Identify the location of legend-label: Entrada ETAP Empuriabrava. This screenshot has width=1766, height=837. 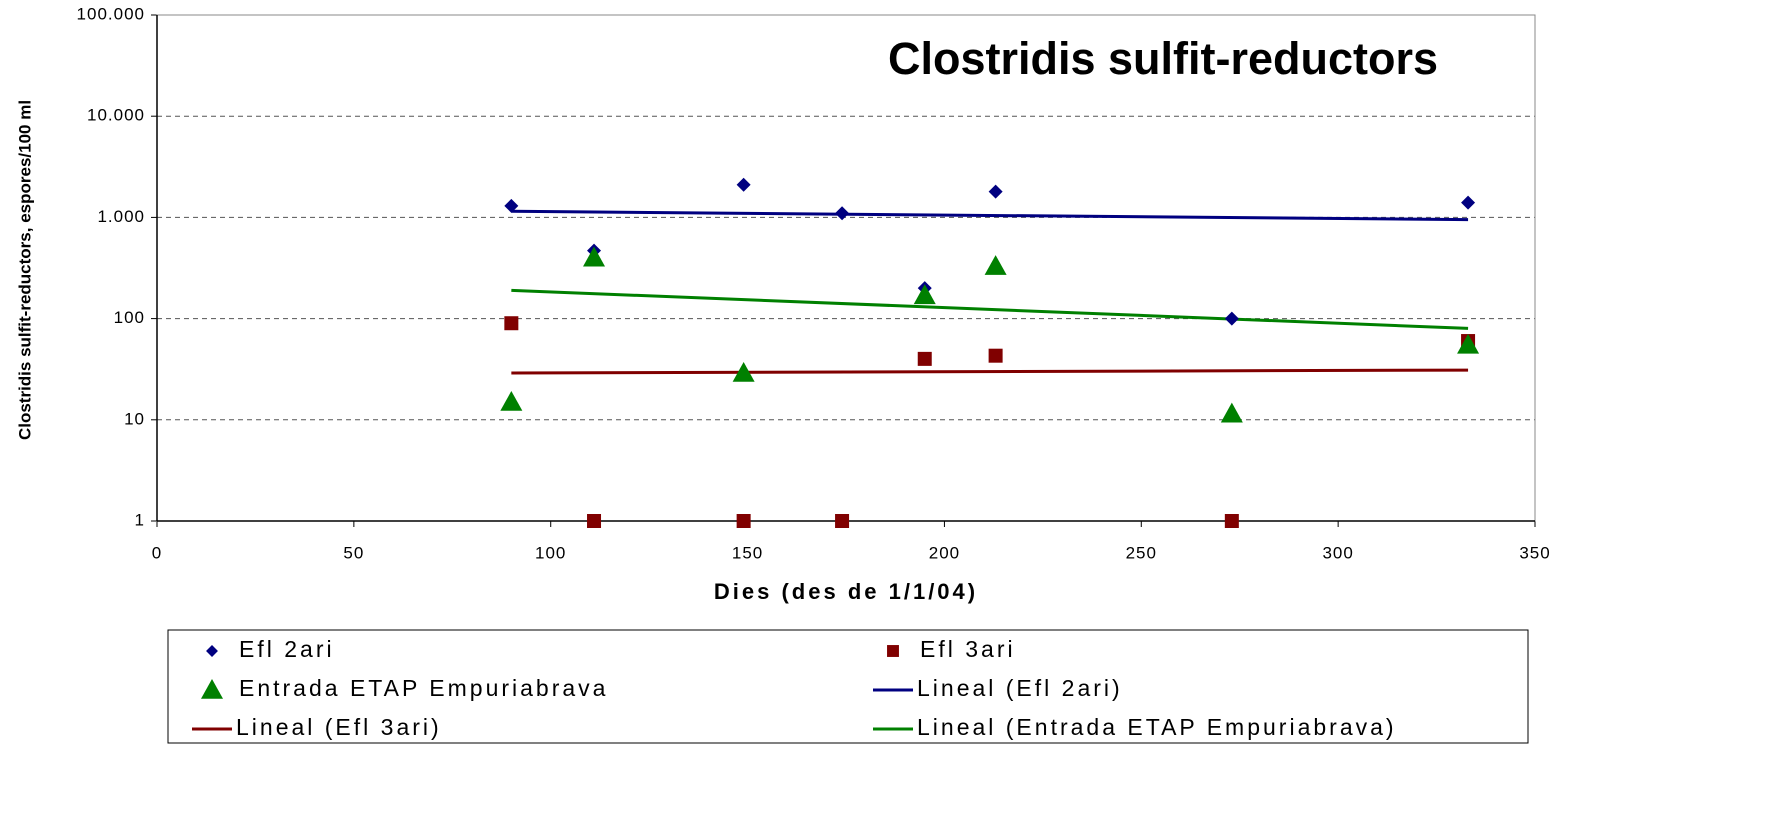
(423, 688).